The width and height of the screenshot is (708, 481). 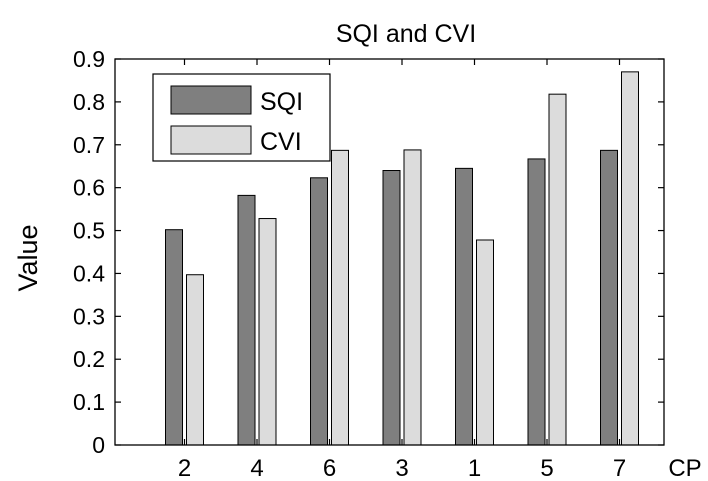 I want to click on legend: SQI CVI, so click(x=241, y=117).